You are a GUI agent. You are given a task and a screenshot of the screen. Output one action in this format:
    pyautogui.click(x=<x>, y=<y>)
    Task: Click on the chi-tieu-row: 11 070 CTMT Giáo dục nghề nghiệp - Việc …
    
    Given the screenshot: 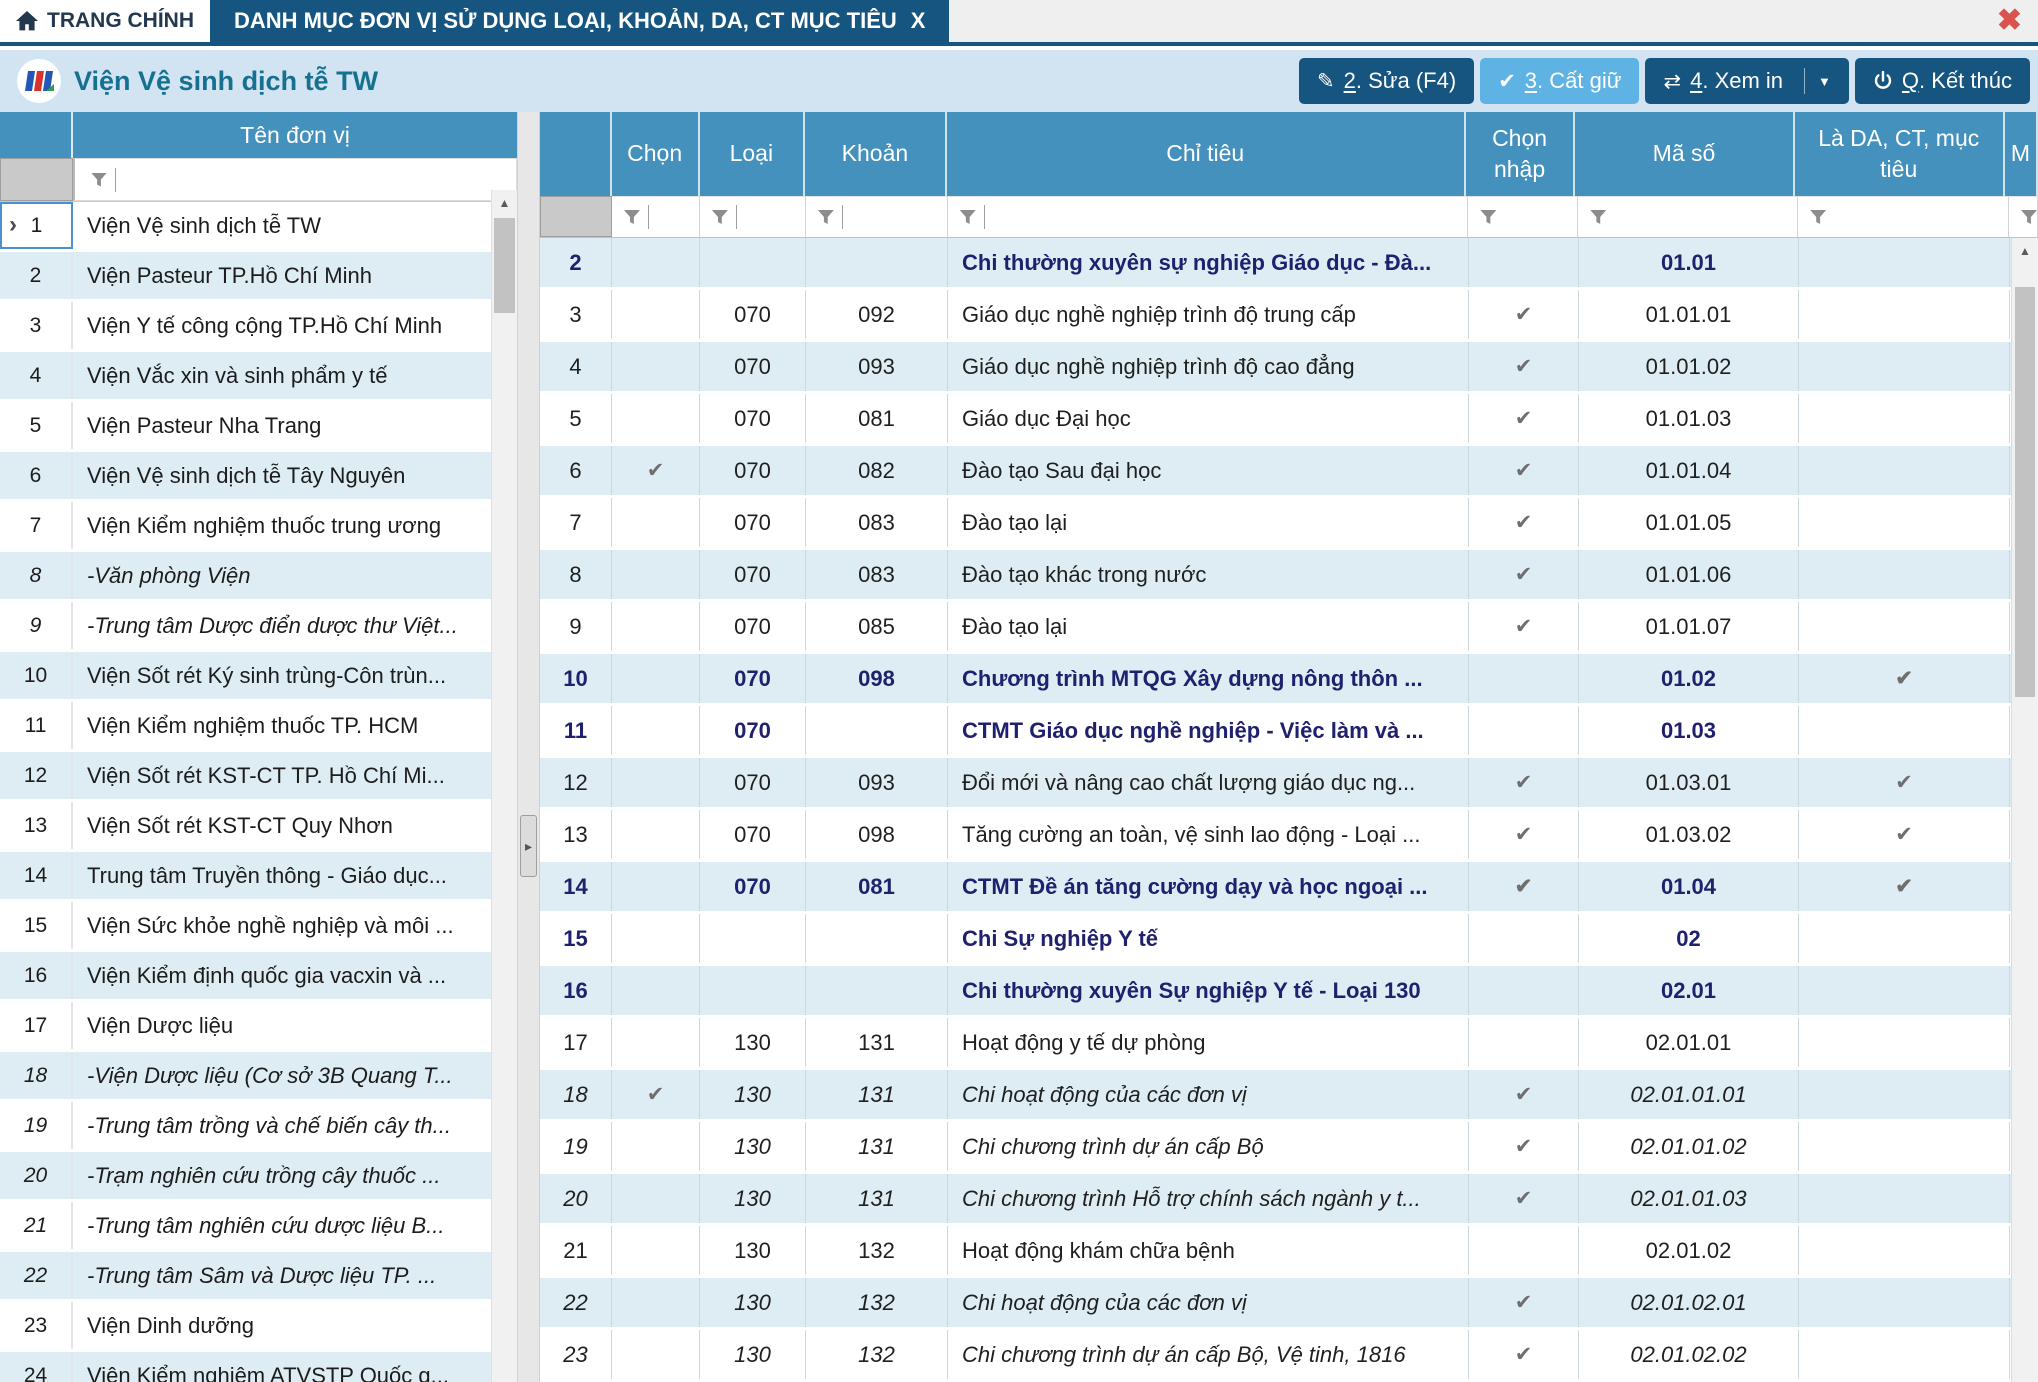 What is the action you would take?
    pyautogui.click(x=1289, y=732)
    